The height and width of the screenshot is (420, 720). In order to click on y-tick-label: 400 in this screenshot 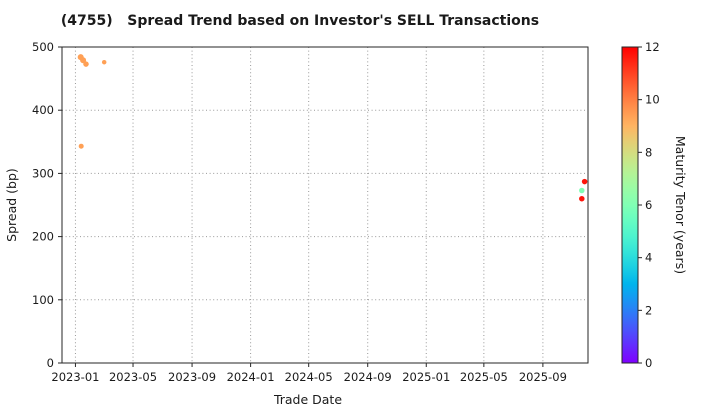, I will do `click(43, 110)`.